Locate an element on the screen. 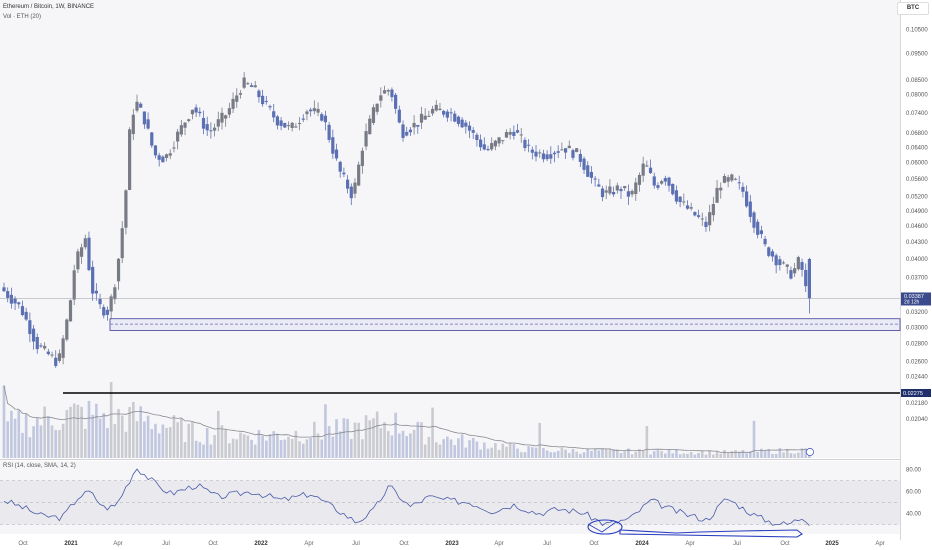 Image resolution: width=932 pixels, height=550 pixels. time-label-14: Apr is located at coordinates (689, 544).